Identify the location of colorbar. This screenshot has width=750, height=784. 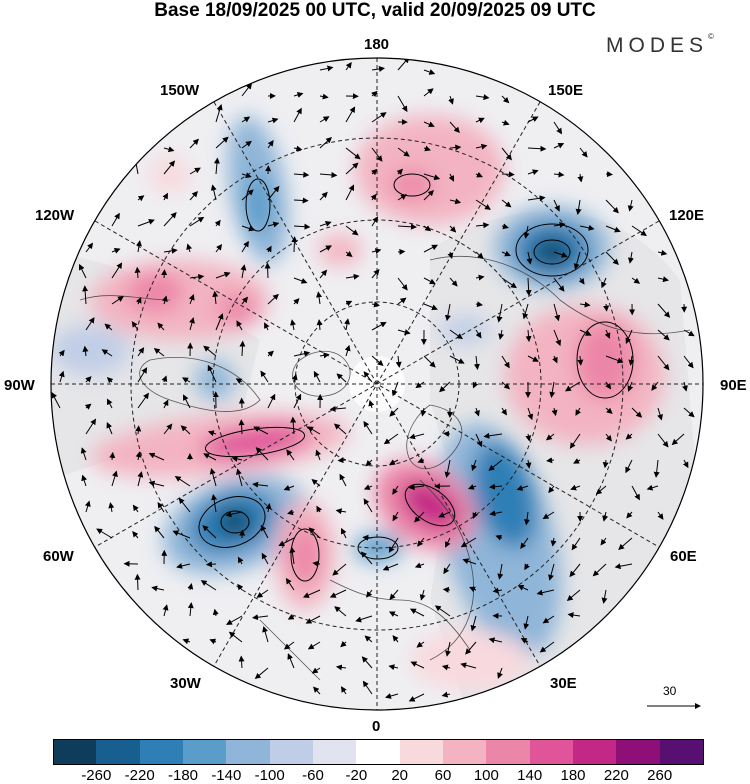
(378, 751).